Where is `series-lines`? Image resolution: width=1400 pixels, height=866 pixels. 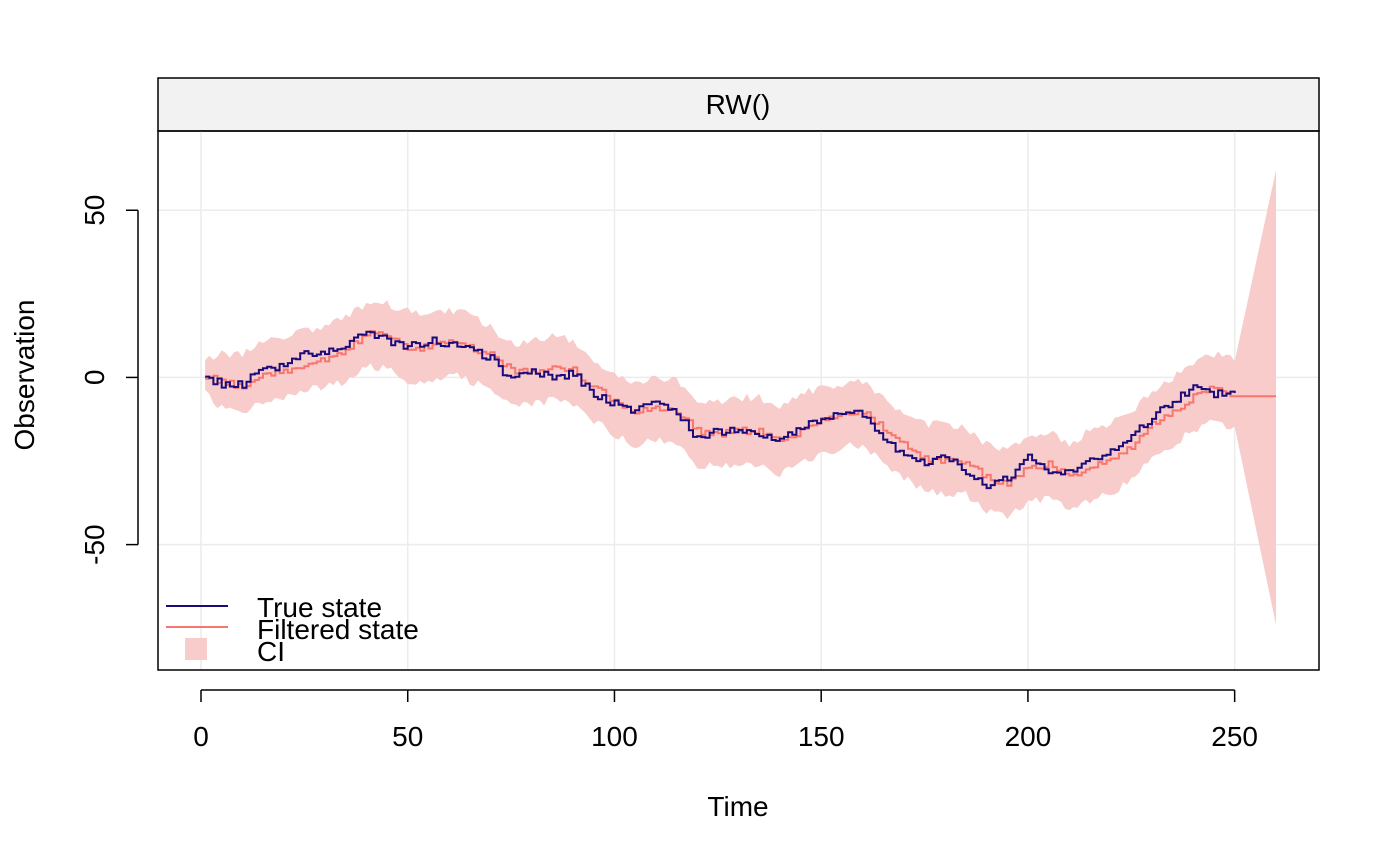
series-lines is located at coordinates (740, 410).